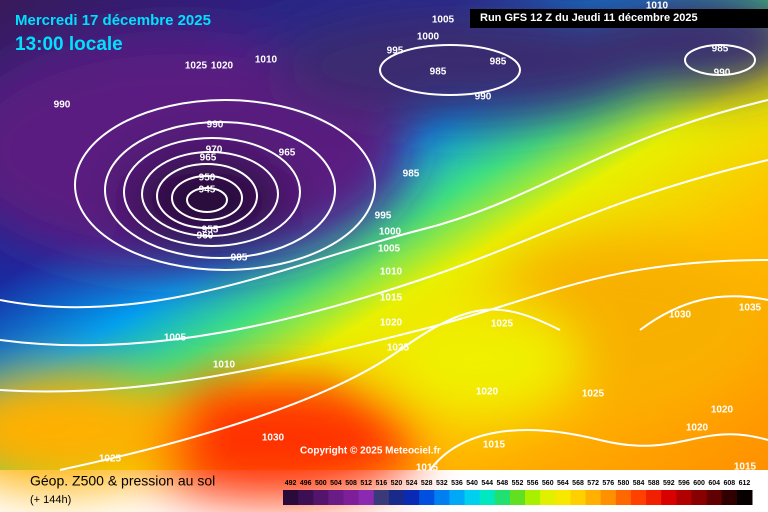  I want to click on date: Mercredi 17 décembre 2025, so click(113, 20).